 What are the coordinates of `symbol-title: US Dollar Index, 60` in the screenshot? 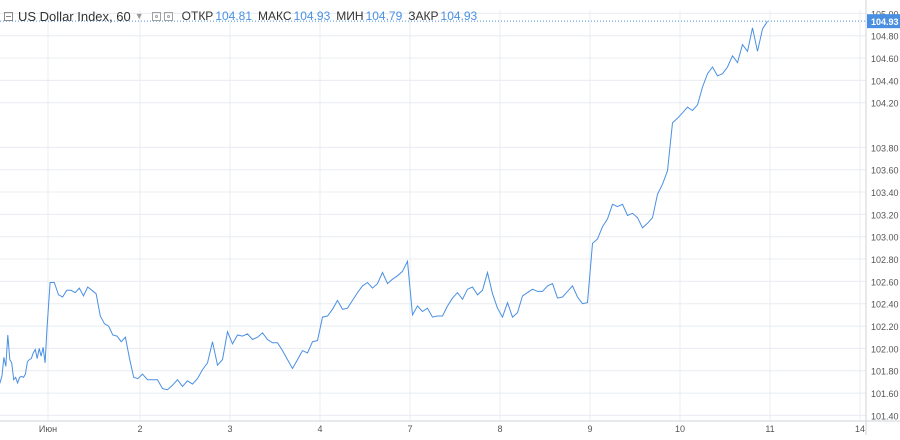 It's located at (74, 16).